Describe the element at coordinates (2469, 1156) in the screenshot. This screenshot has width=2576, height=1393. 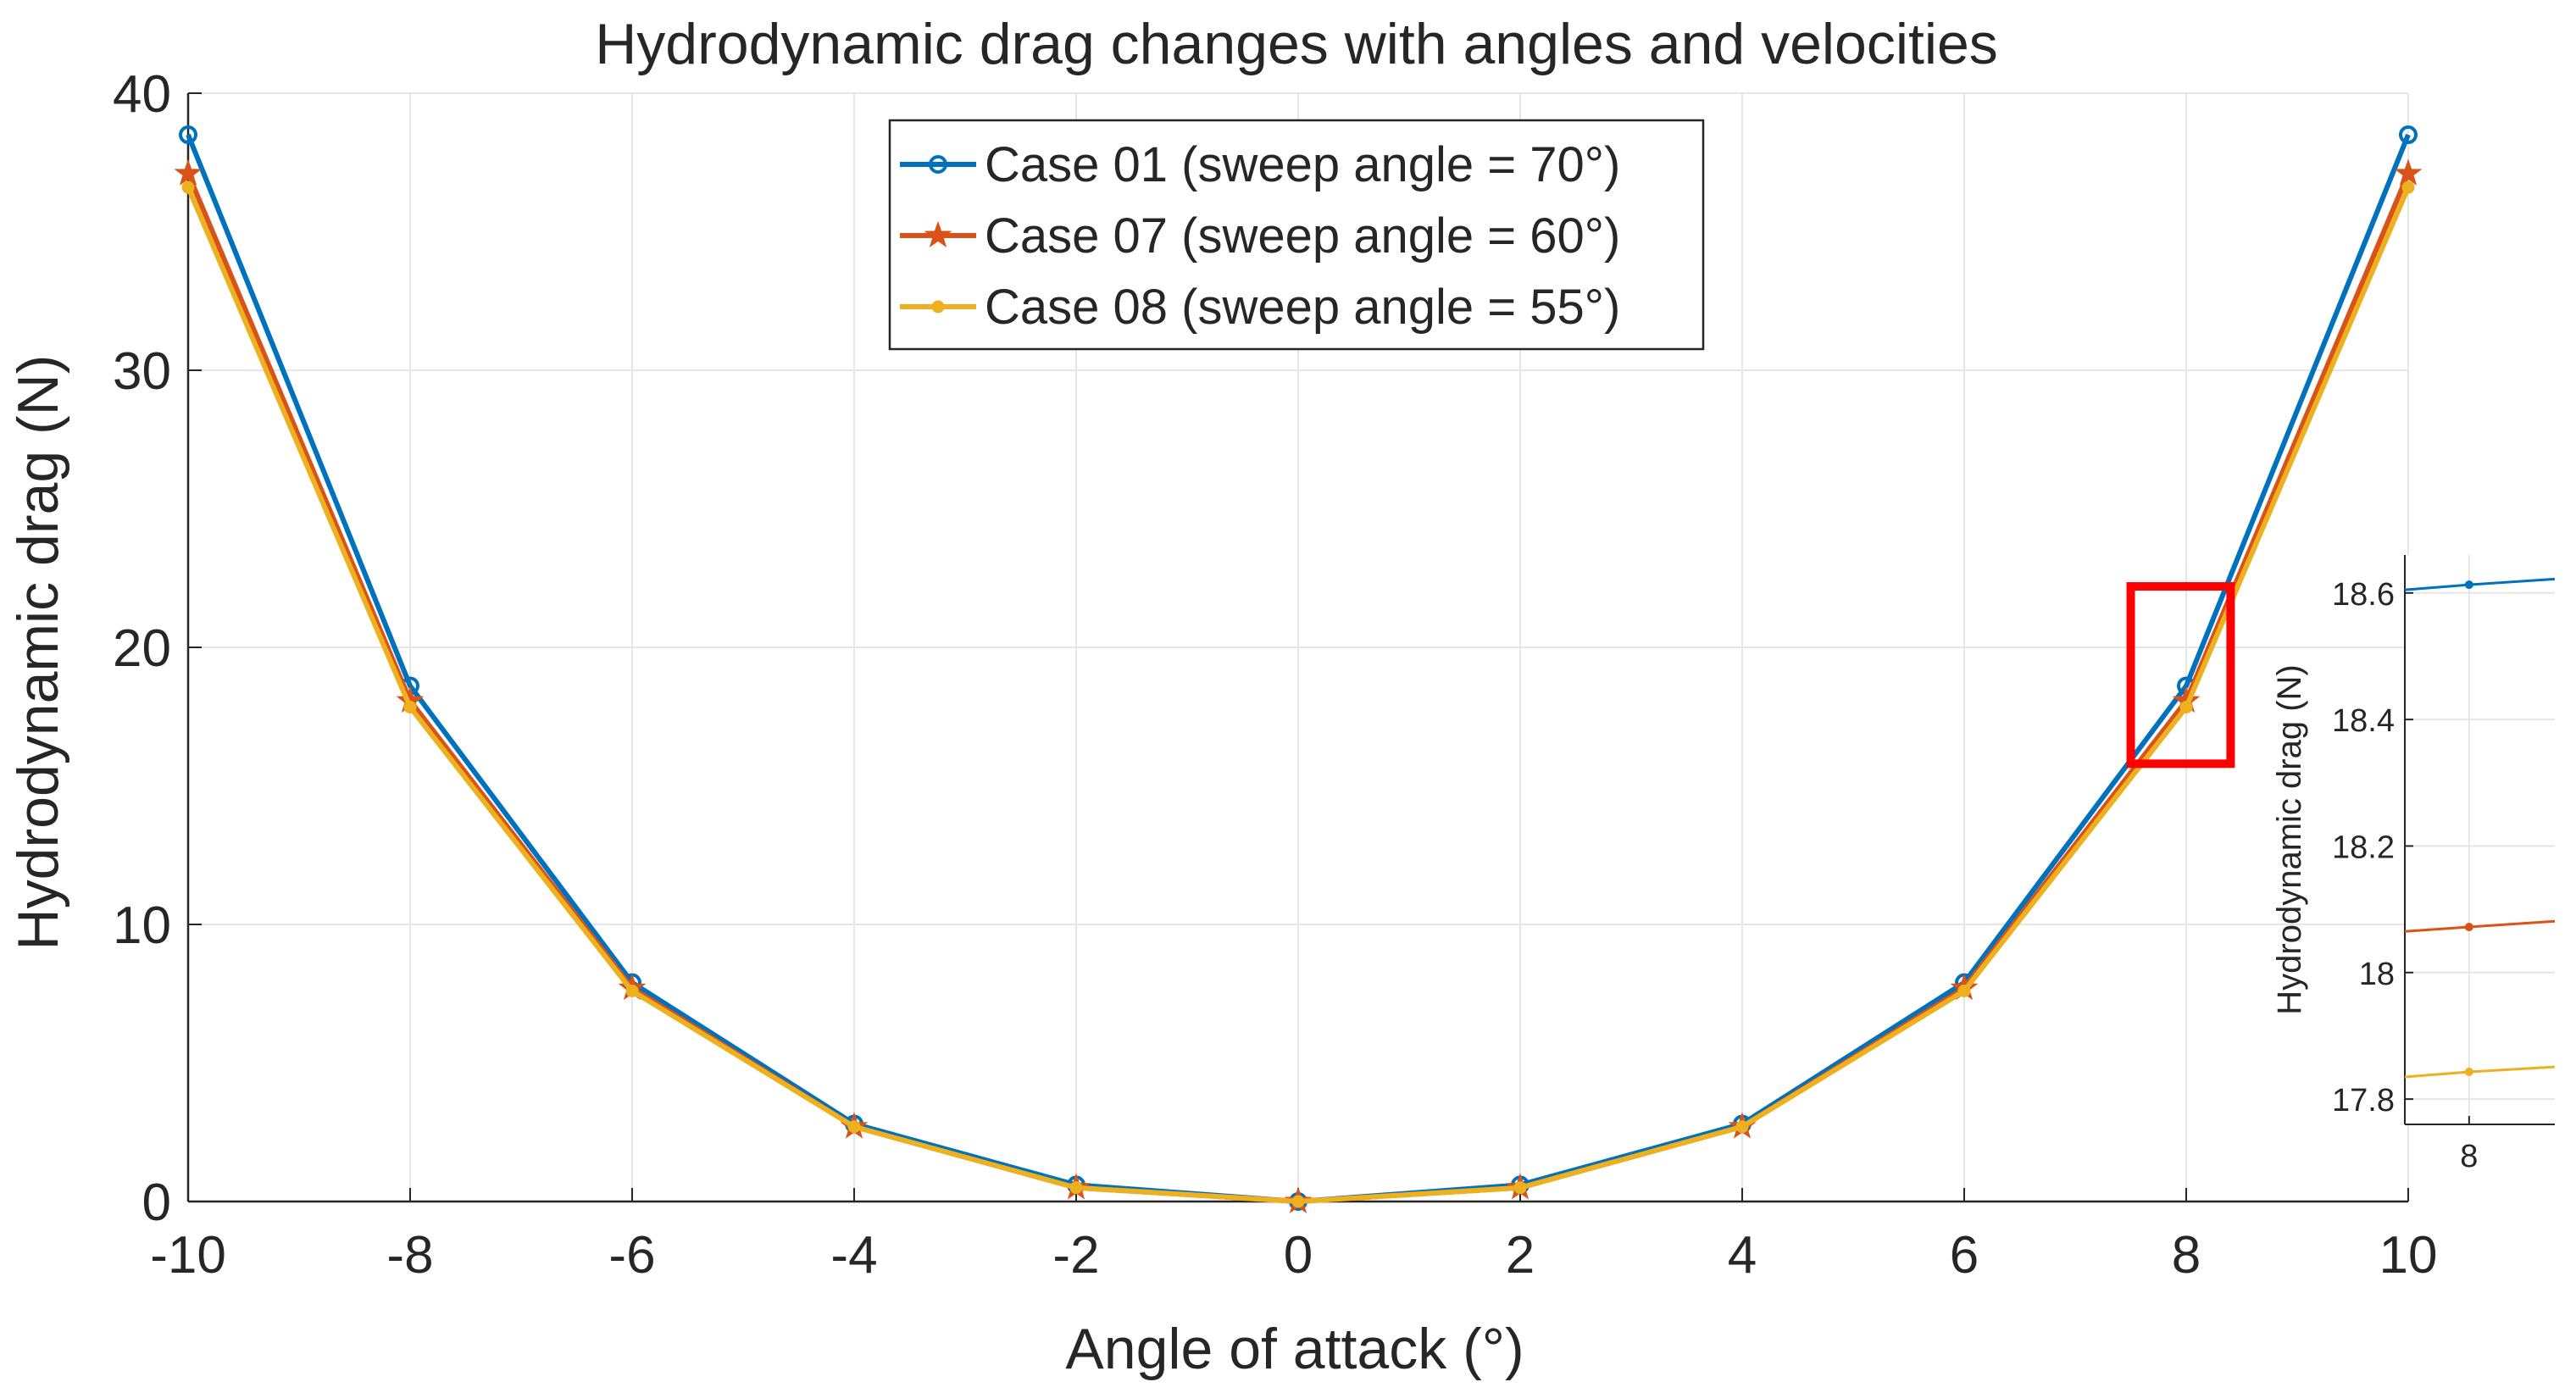
I see `inset-x-tick-label: 8` at that location.